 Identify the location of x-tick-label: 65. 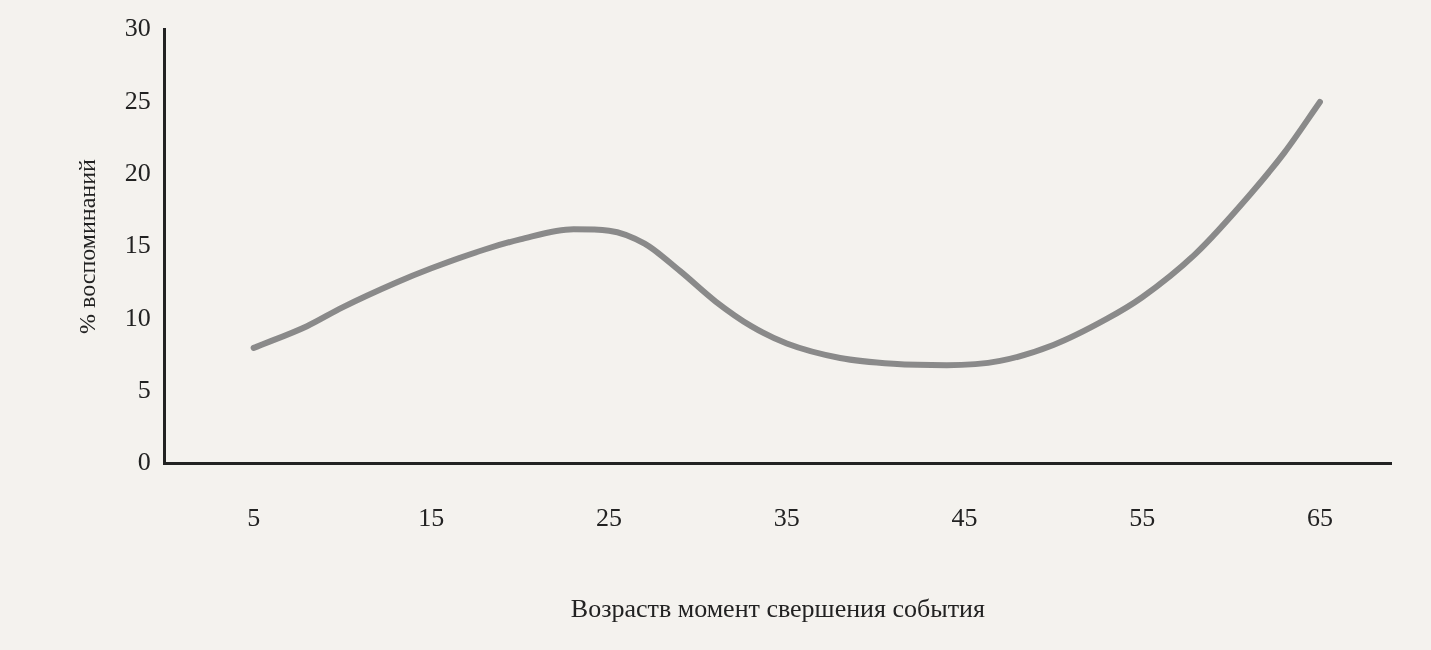
(1319, 518).